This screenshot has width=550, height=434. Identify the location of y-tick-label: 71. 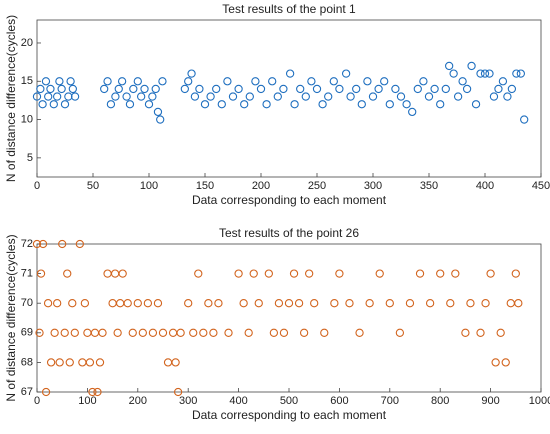
(27, 274).